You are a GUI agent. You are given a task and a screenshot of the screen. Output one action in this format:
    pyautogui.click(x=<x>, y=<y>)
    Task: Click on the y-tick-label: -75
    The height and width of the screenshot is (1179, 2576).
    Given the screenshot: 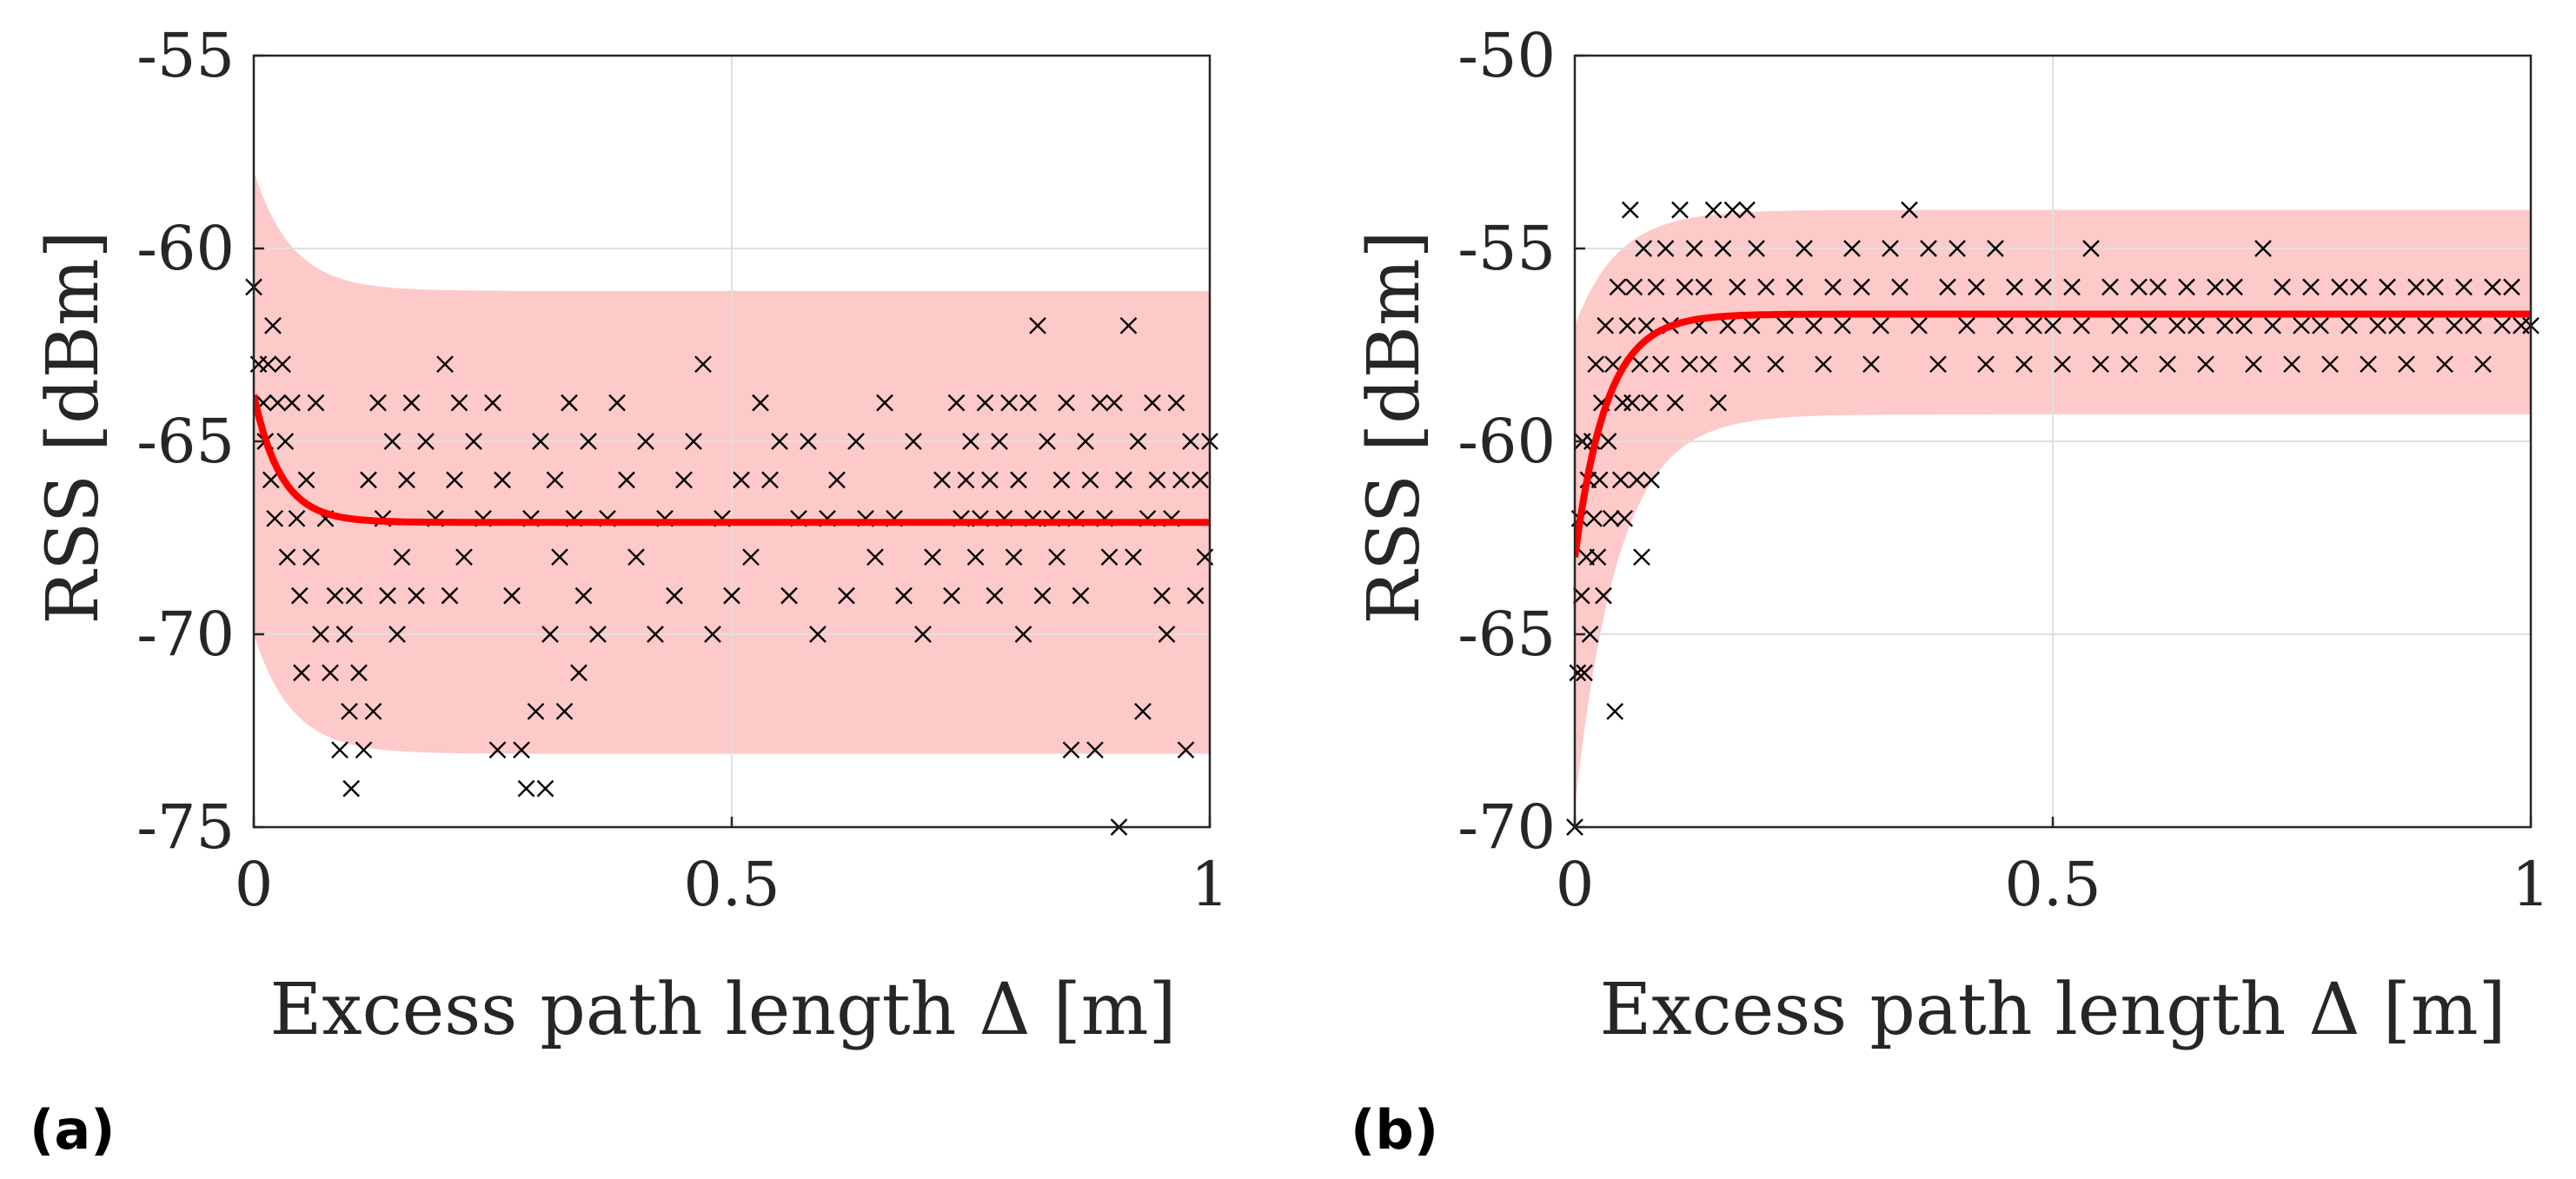 What is the action you would take?
    pyautogui.click(x=185, y=827)
    